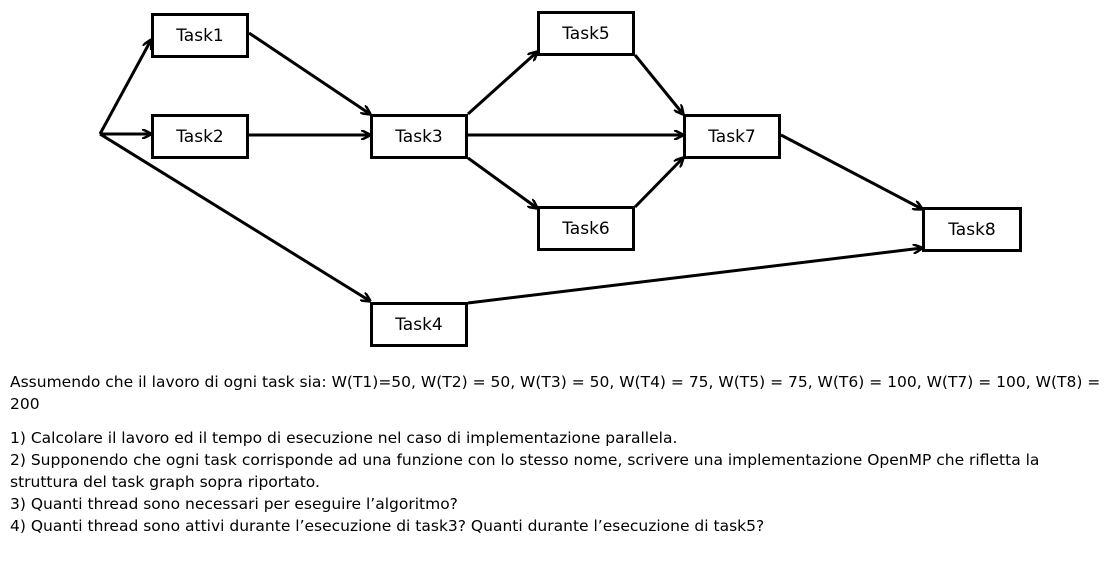  Describe the element at coordinates (658, 84) in the screenshot. I see `edge-task5-to-task7` at that location.